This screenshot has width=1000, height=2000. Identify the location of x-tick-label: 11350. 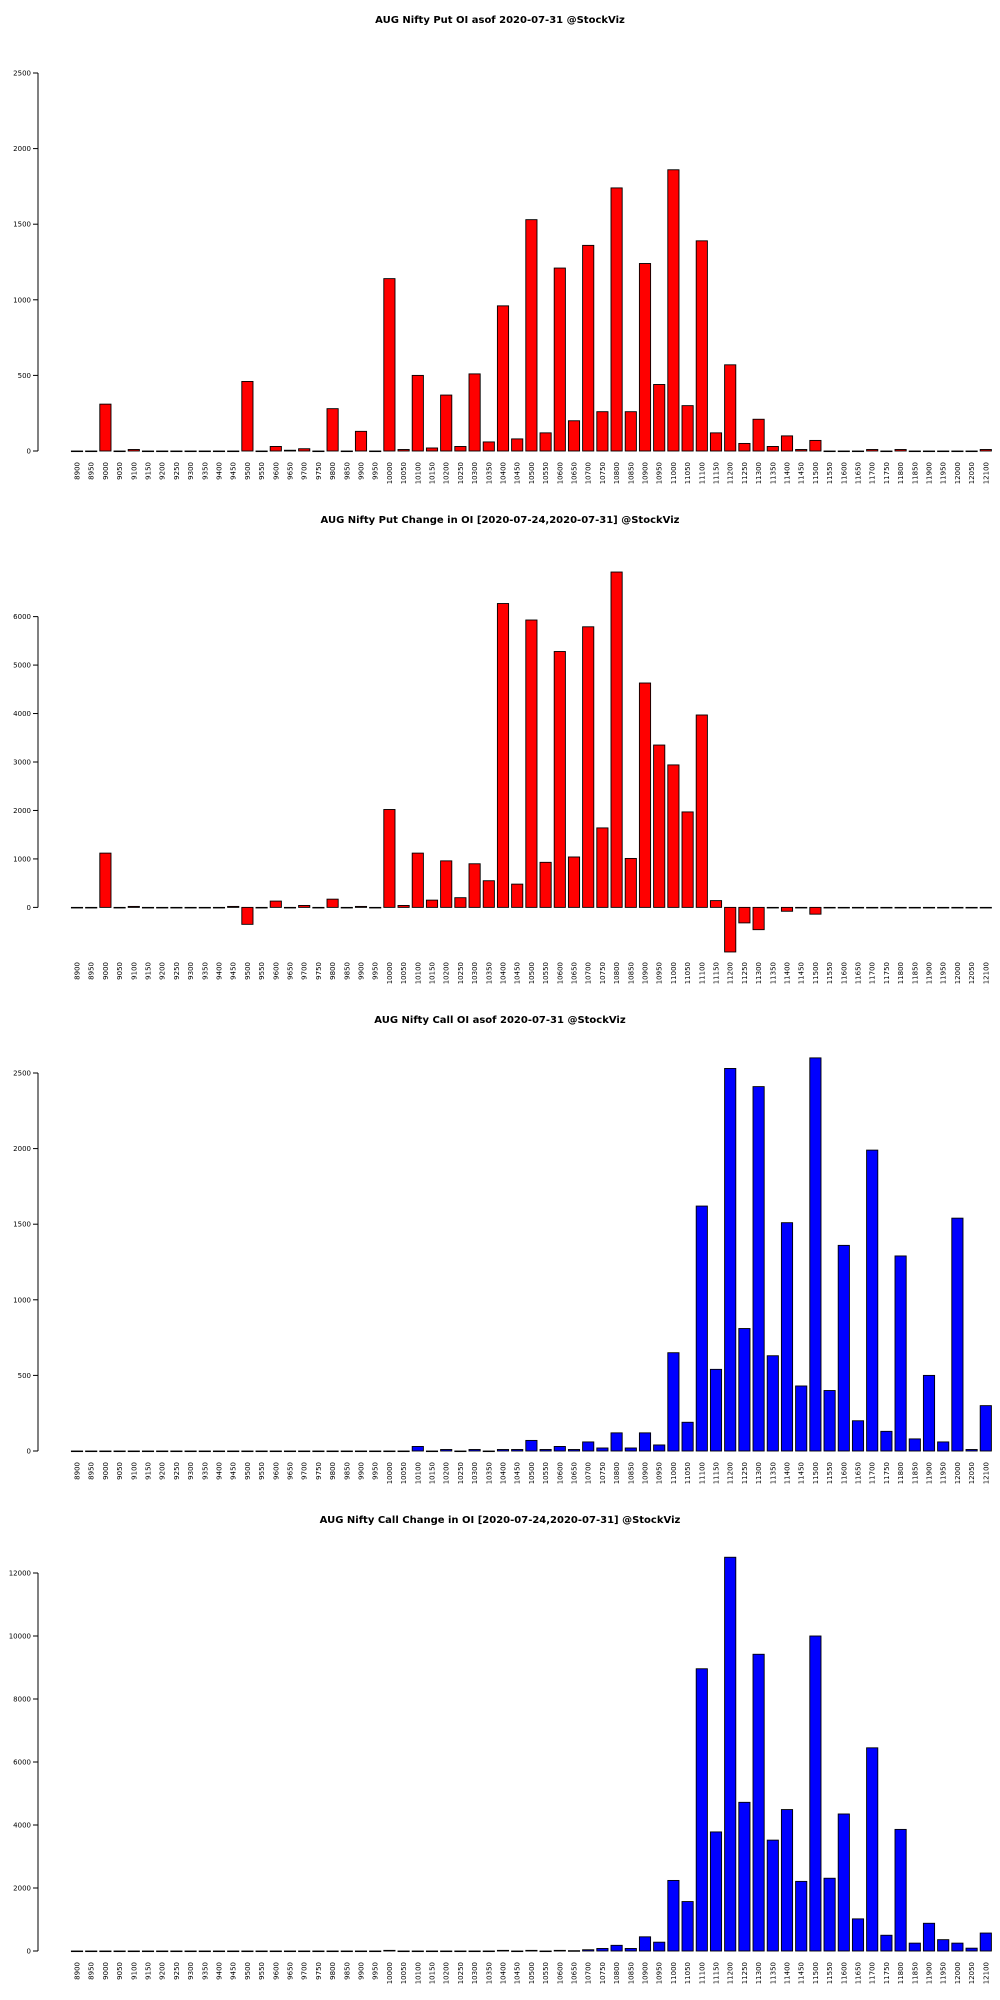
(773, 1473).